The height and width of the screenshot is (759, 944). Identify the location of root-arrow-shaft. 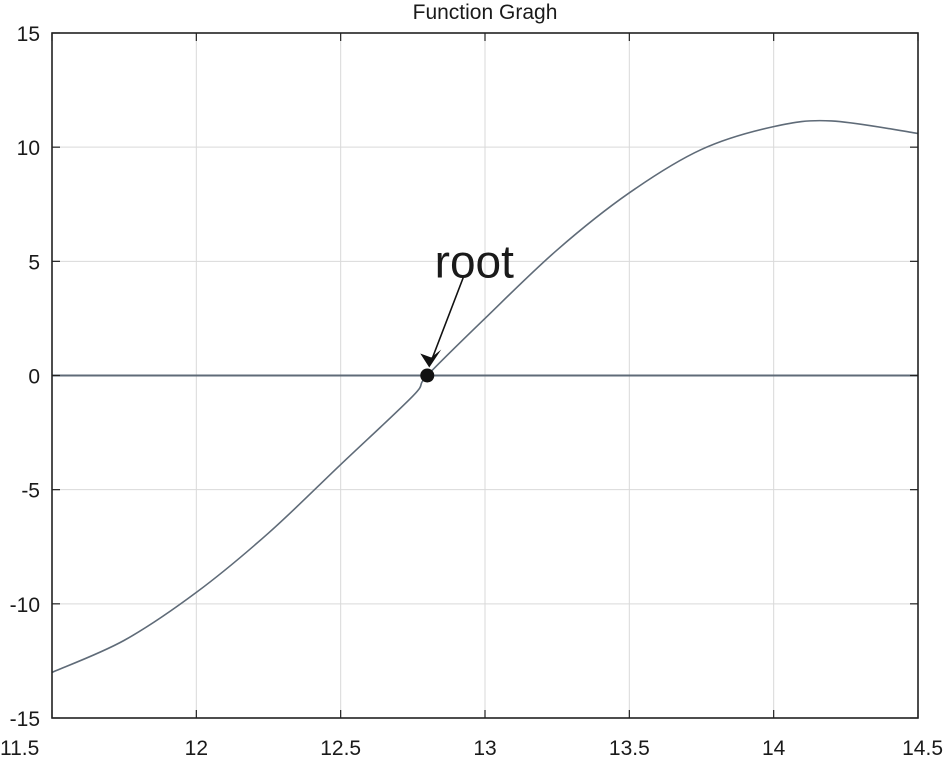
(447, 320).